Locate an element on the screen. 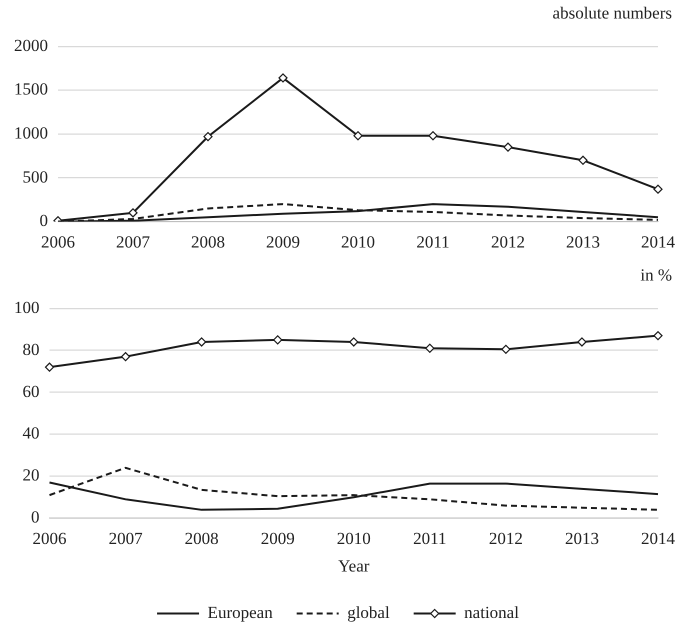 The width and height of the screenshot is (678, 638). y-tick-label: 2000 is located at coordinates (31, 45).